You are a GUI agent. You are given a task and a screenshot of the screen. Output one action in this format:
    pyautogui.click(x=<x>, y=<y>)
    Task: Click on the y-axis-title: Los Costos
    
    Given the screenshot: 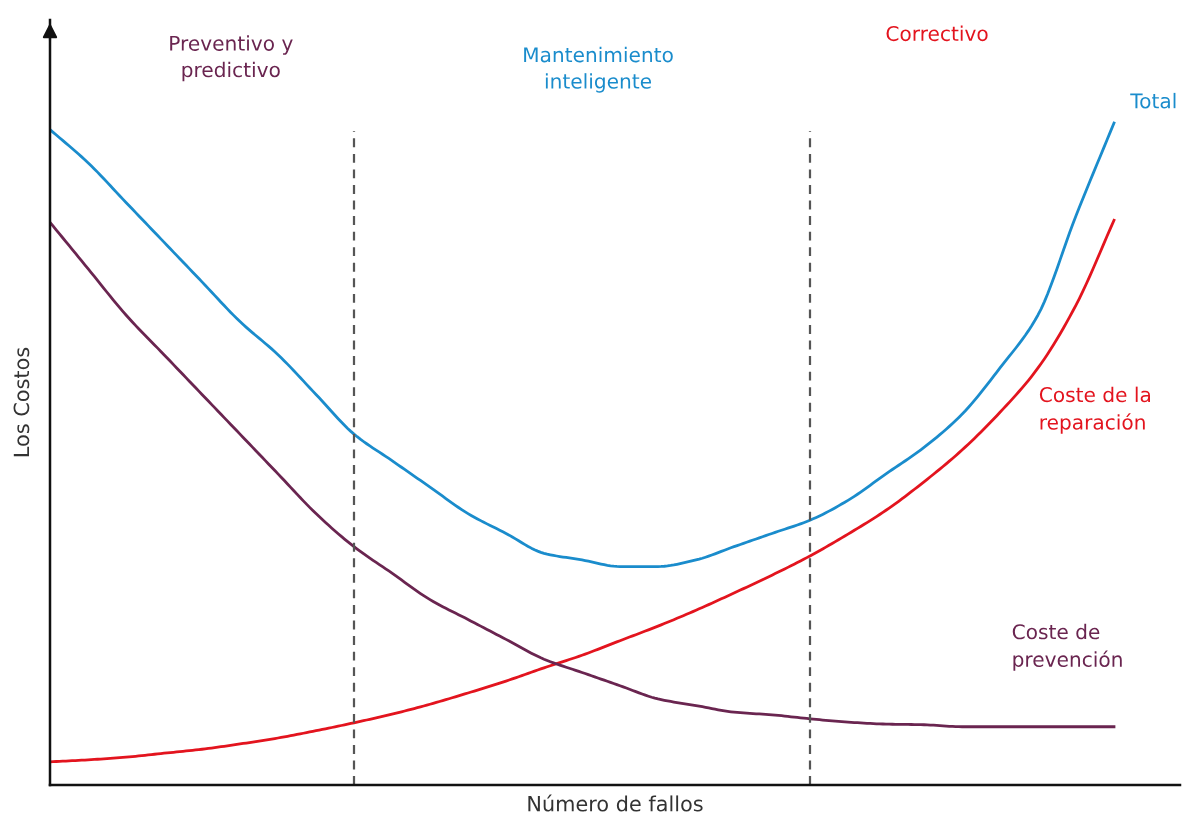 What is the action you would take?
    pyautogui.click(x=21, y=402)
    